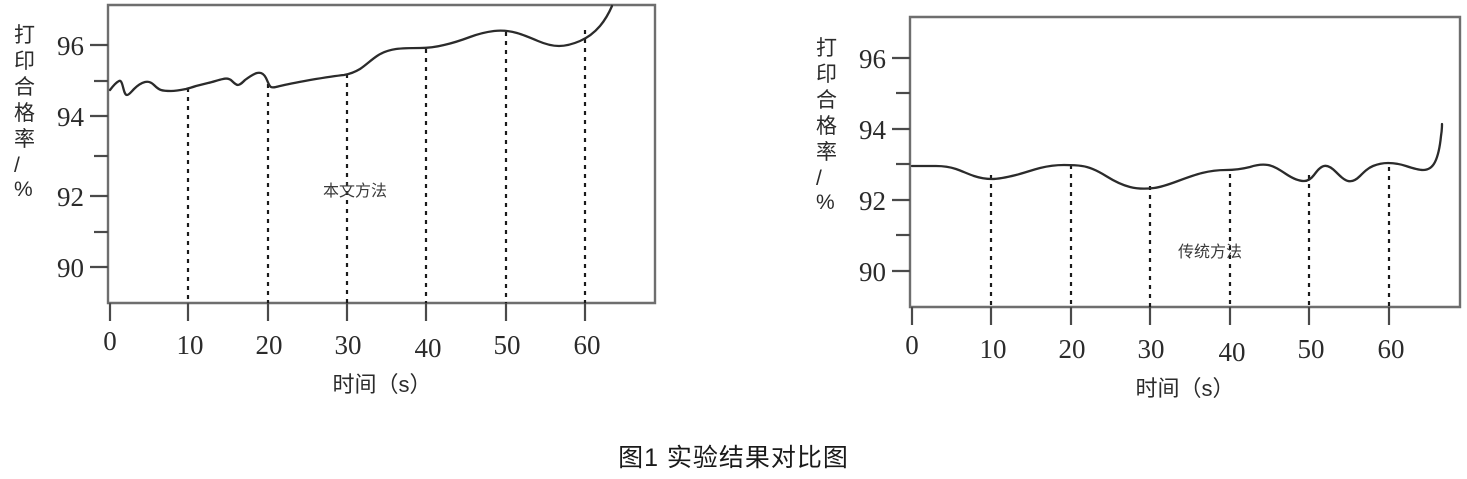  I want to click on series-line-ben-wen-fang-fa, so click(361, 50).